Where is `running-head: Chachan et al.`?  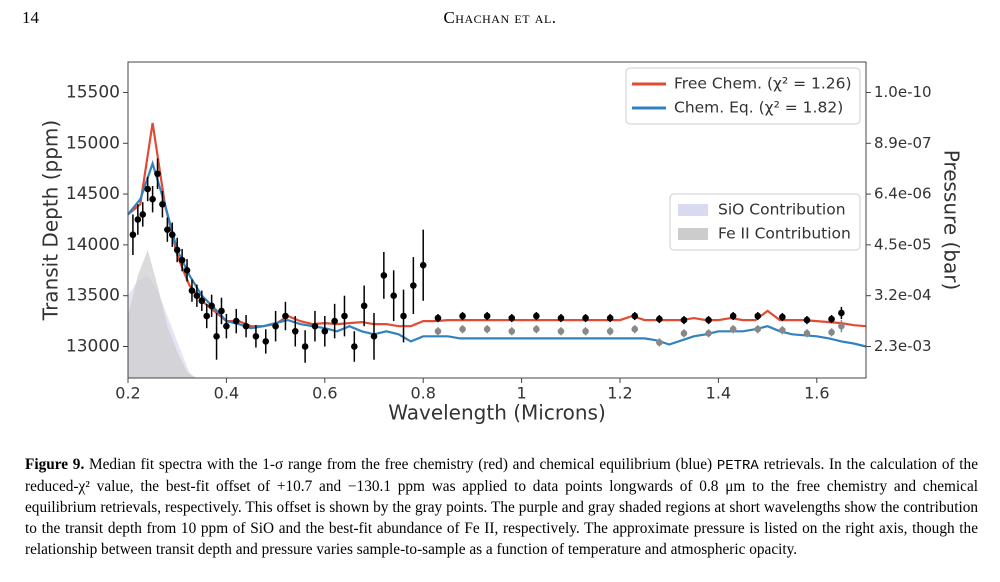
running-head: Chachan et al. is located at coordinates (500, 17).